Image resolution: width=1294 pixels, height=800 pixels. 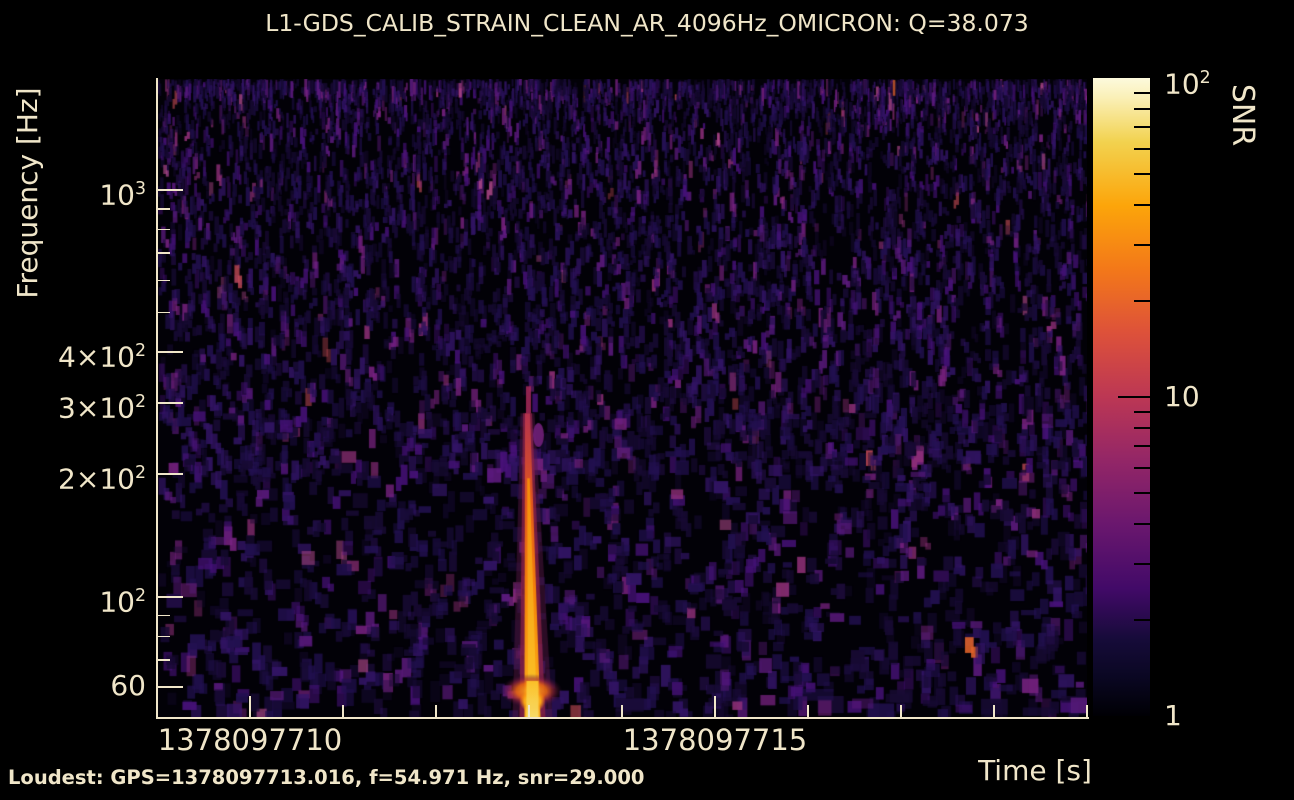 I want to click on y-axis-tick-label: 60, so click(x=128, y=686).